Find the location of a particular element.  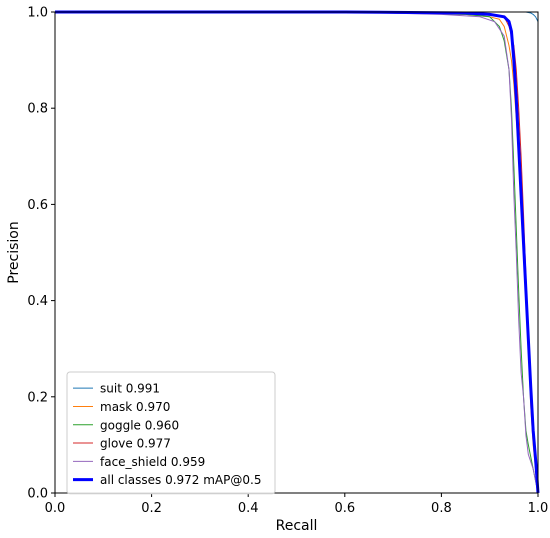

legend-label-3: glove 0.977 is located at coordinates (135, 444).